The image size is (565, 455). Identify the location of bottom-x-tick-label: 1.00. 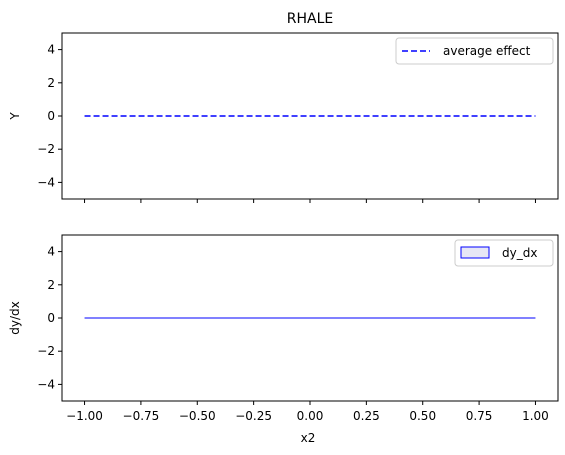
(535, 416).